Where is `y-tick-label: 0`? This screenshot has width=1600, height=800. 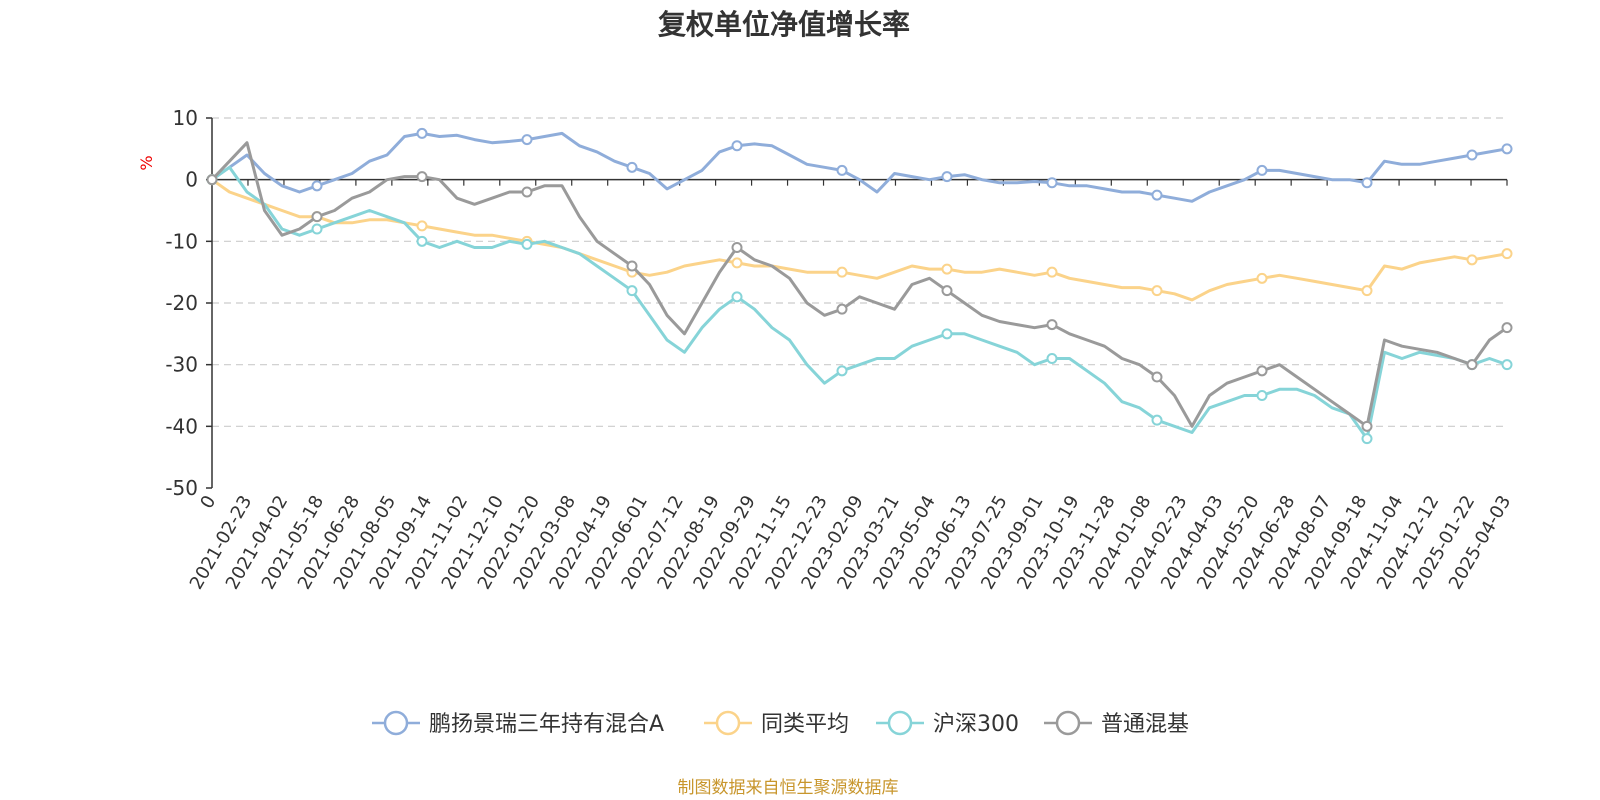 y-tick-label: 0 is located at coordinates (191, 180).